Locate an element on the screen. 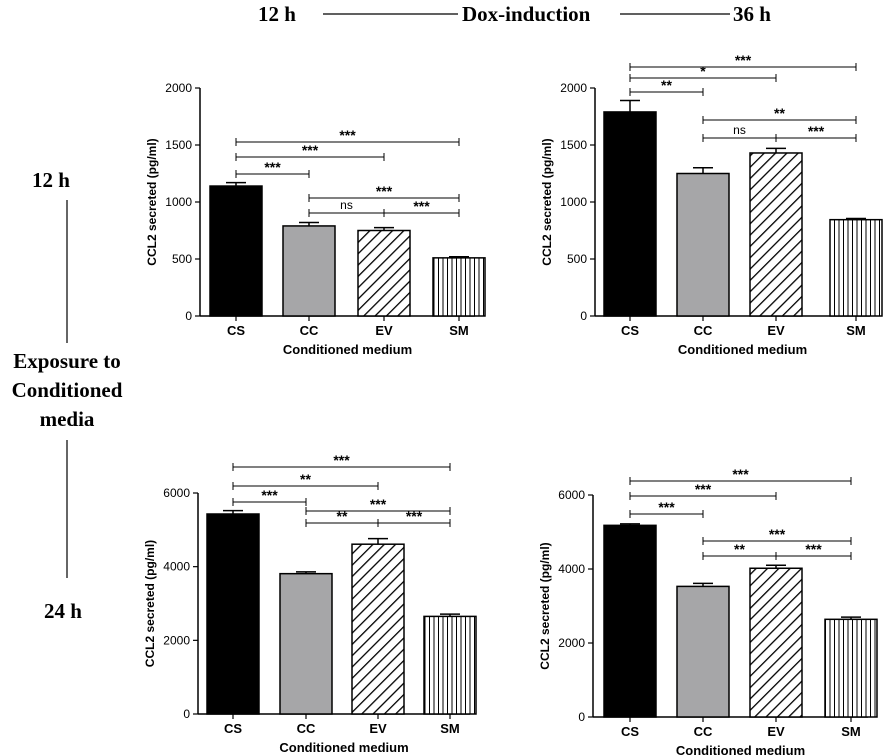 The width and height of the screenshot is (893, 756). side-bottom-label: 24 h is located at coordinates (63, 611).